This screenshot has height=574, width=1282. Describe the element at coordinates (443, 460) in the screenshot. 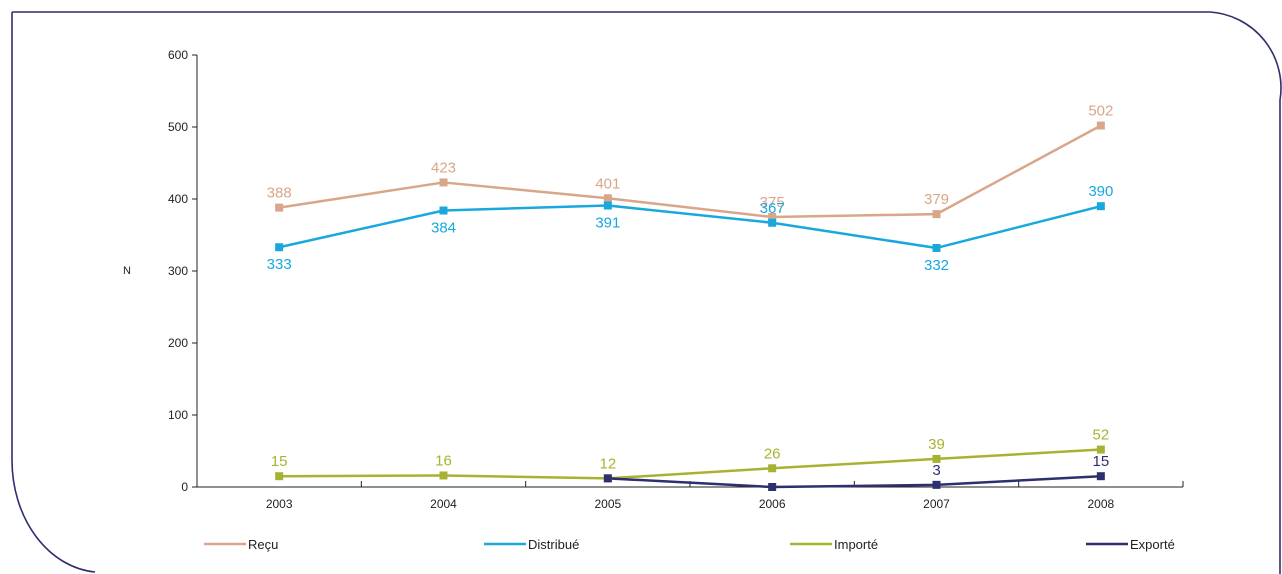

I see `data-label-importe: 16` at that location.